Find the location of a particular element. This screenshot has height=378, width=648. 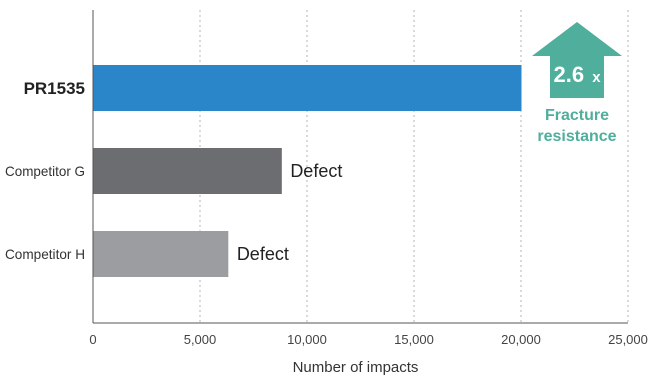

callout-label-line2: resistance is located at coordinates (576, 136).